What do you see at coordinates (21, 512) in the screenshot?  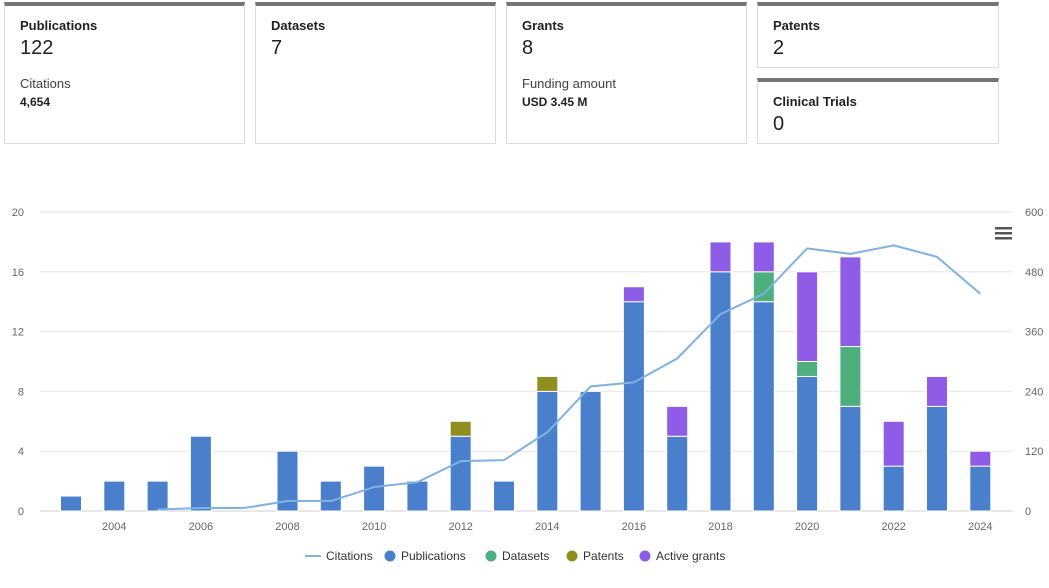 I see `y-left-tick-label: 0` at bounding box center [21, 512].